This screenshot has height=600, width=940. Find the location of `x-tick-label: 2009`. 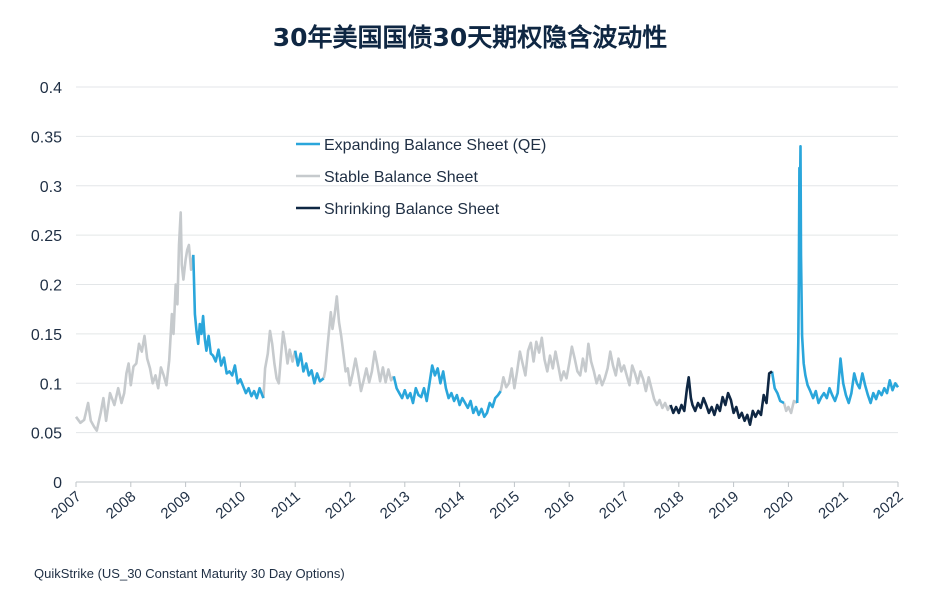

x-tick-label: 2009 is located at coordinates (176, 505).